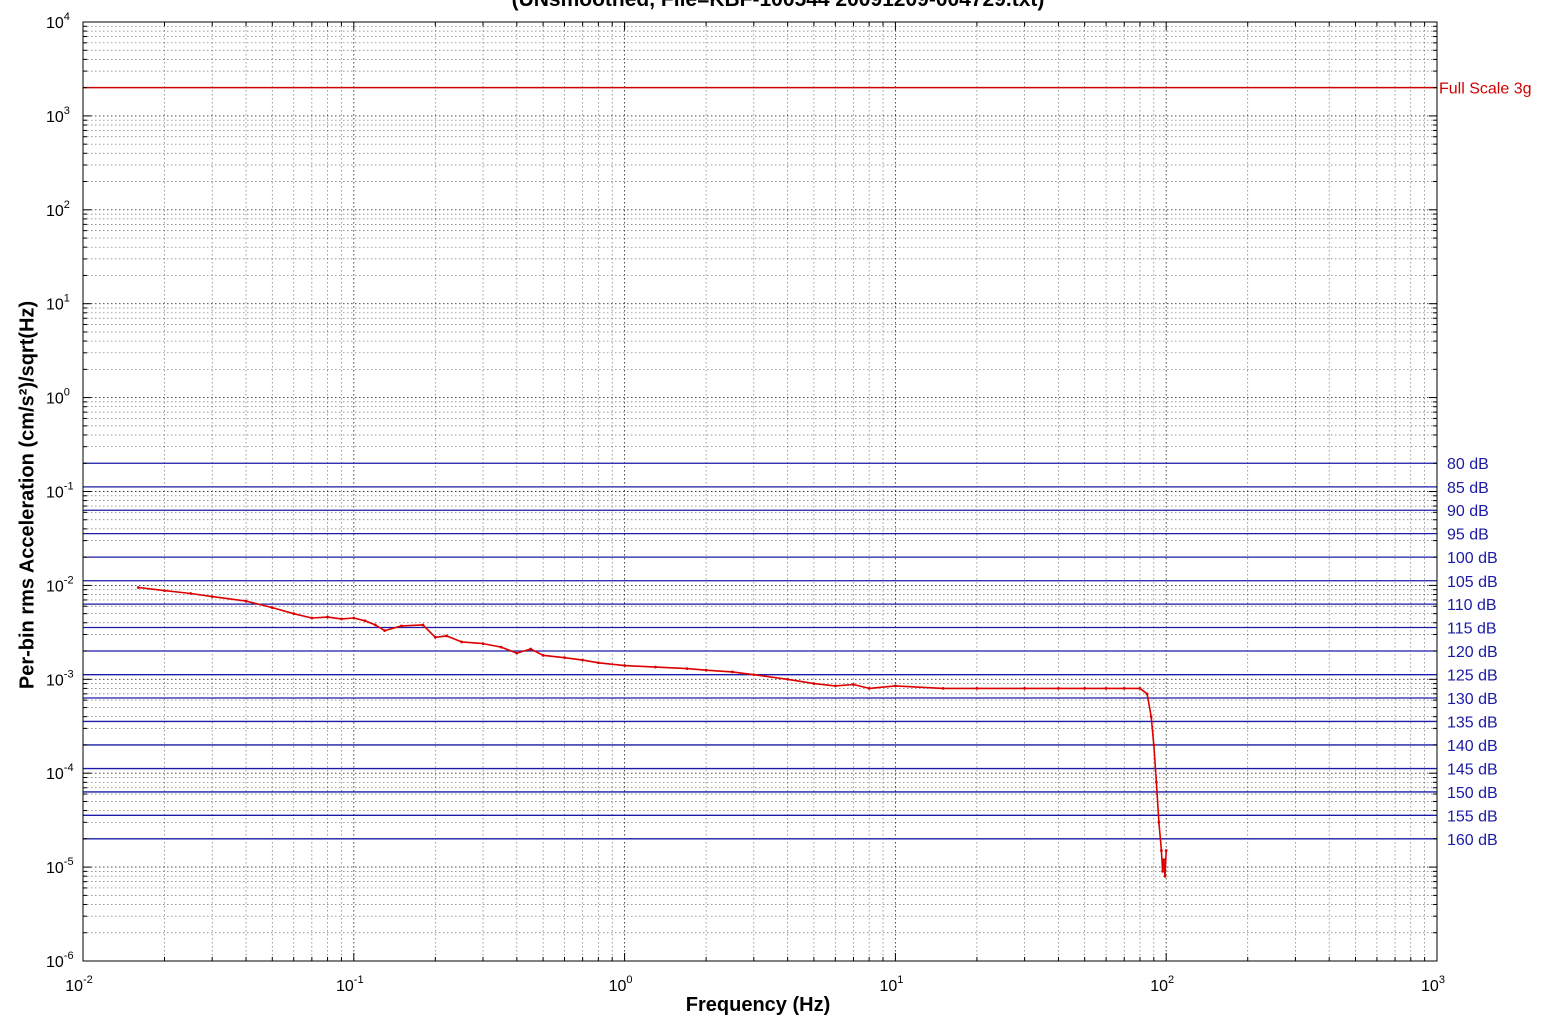 The width and height of the screenshot is (1556, 1023). I want to click on x-tick-label: 10³, so click(1433, 984).